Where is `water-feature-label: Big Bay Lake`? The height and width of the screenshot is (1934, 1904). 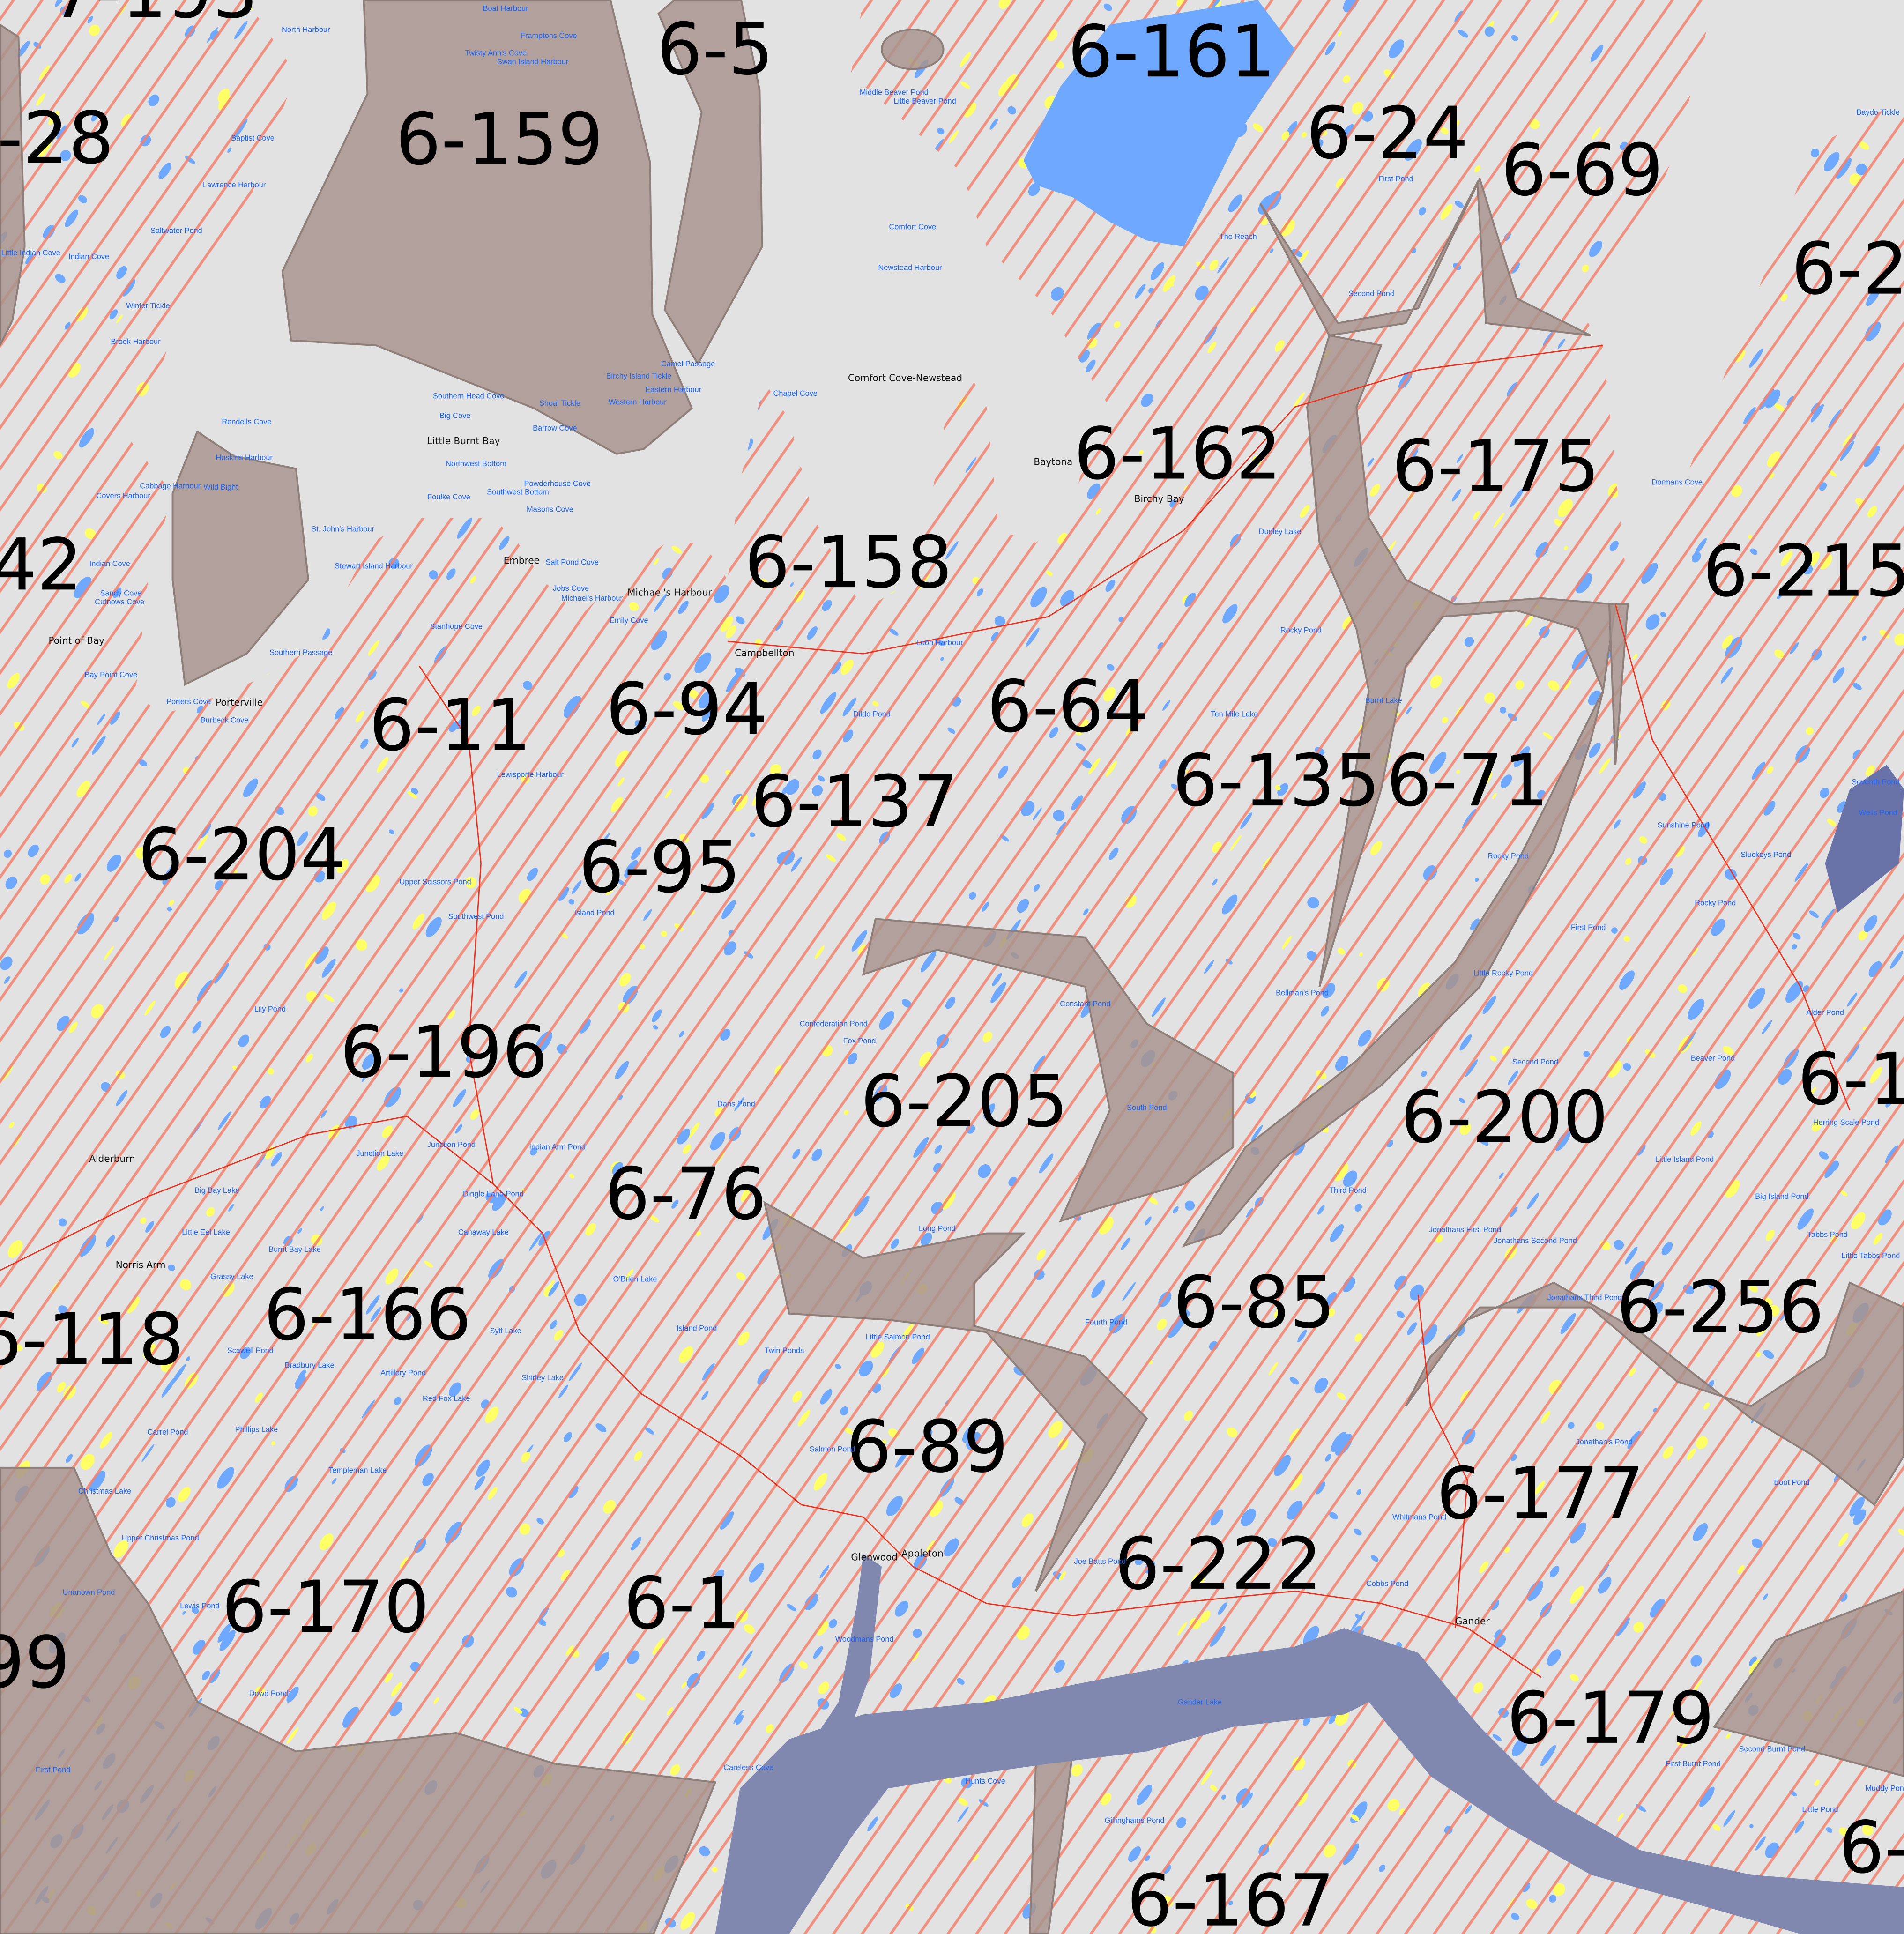 water-feature-label: Big Bay Lake is located at coordinates (216, 1191).